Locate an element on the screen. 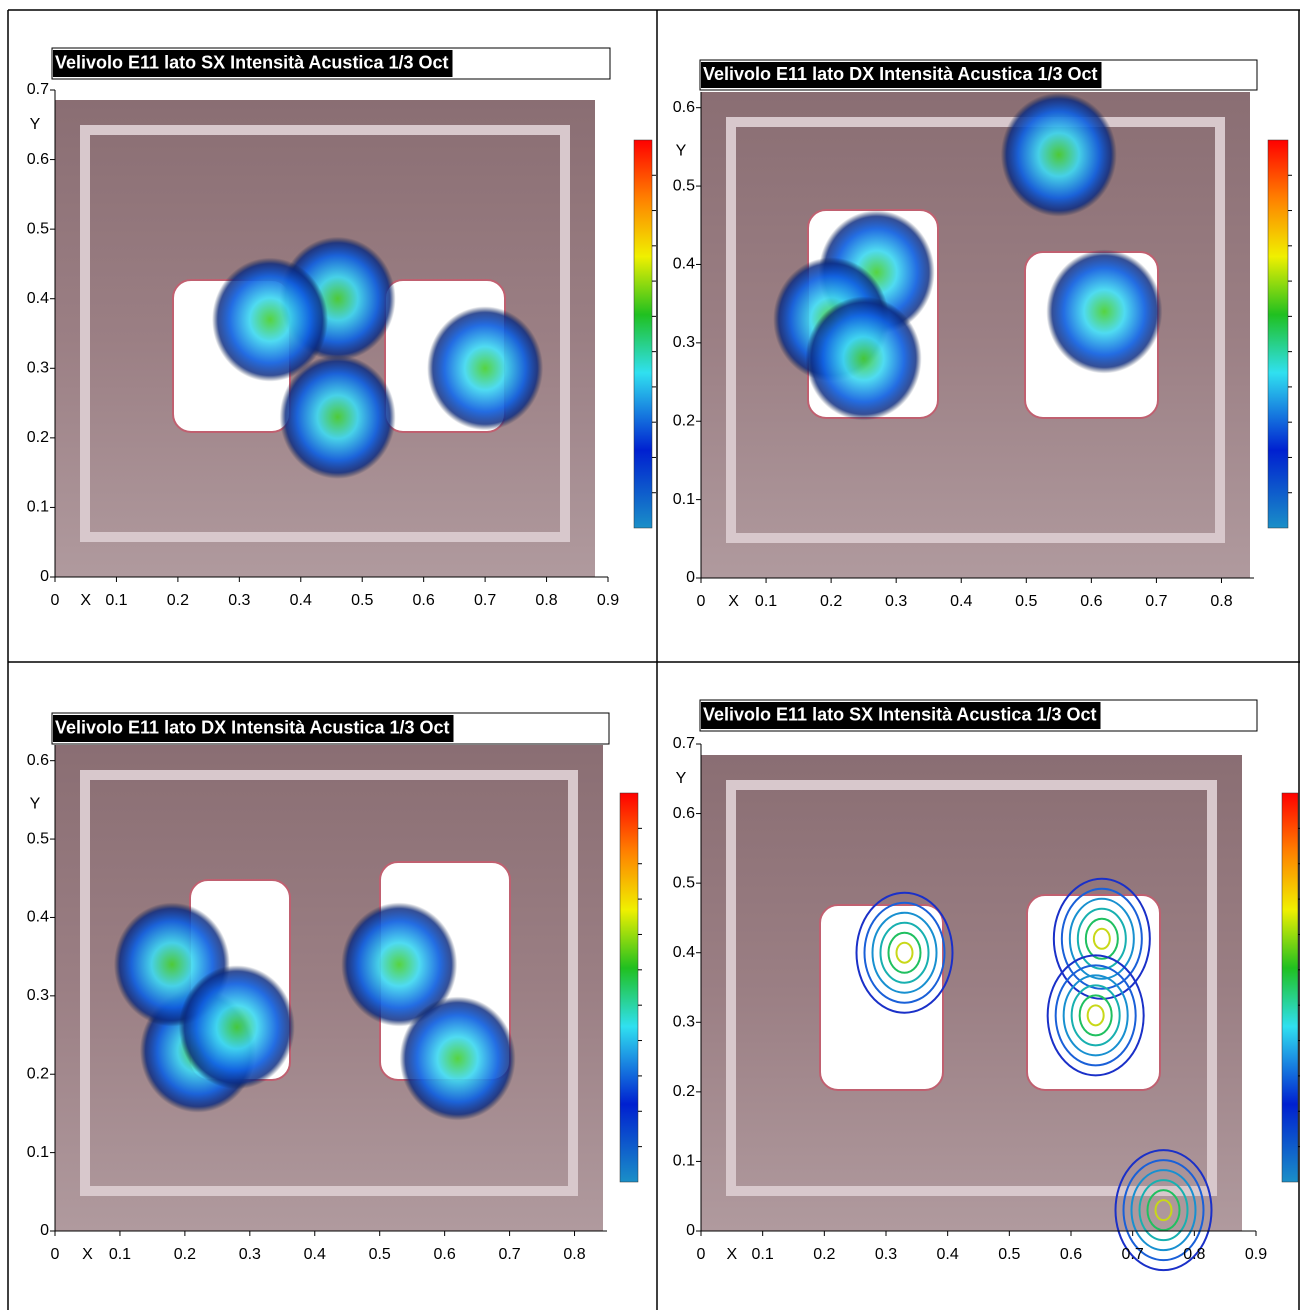 This screenshot has height=1310, width=1300. x-tick-label: 0.9 is located at coordinates (608, 600).